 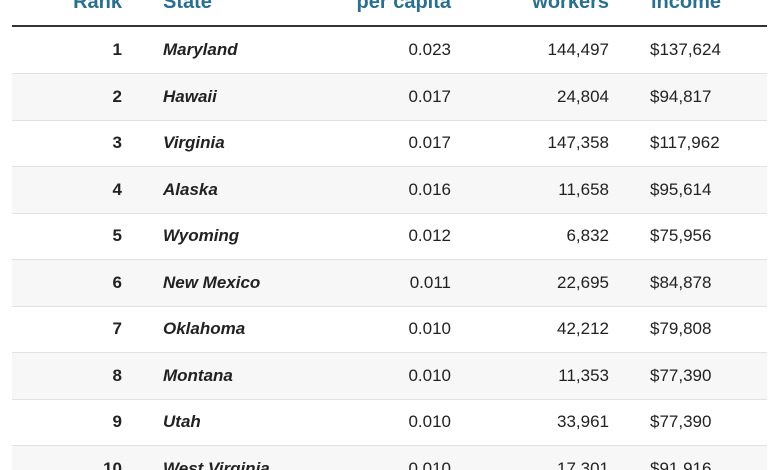 What do you see at coordinates (583, 464) in the screenshot?
I see `workers-cell: 17,301` at bounding box center [583, 464].